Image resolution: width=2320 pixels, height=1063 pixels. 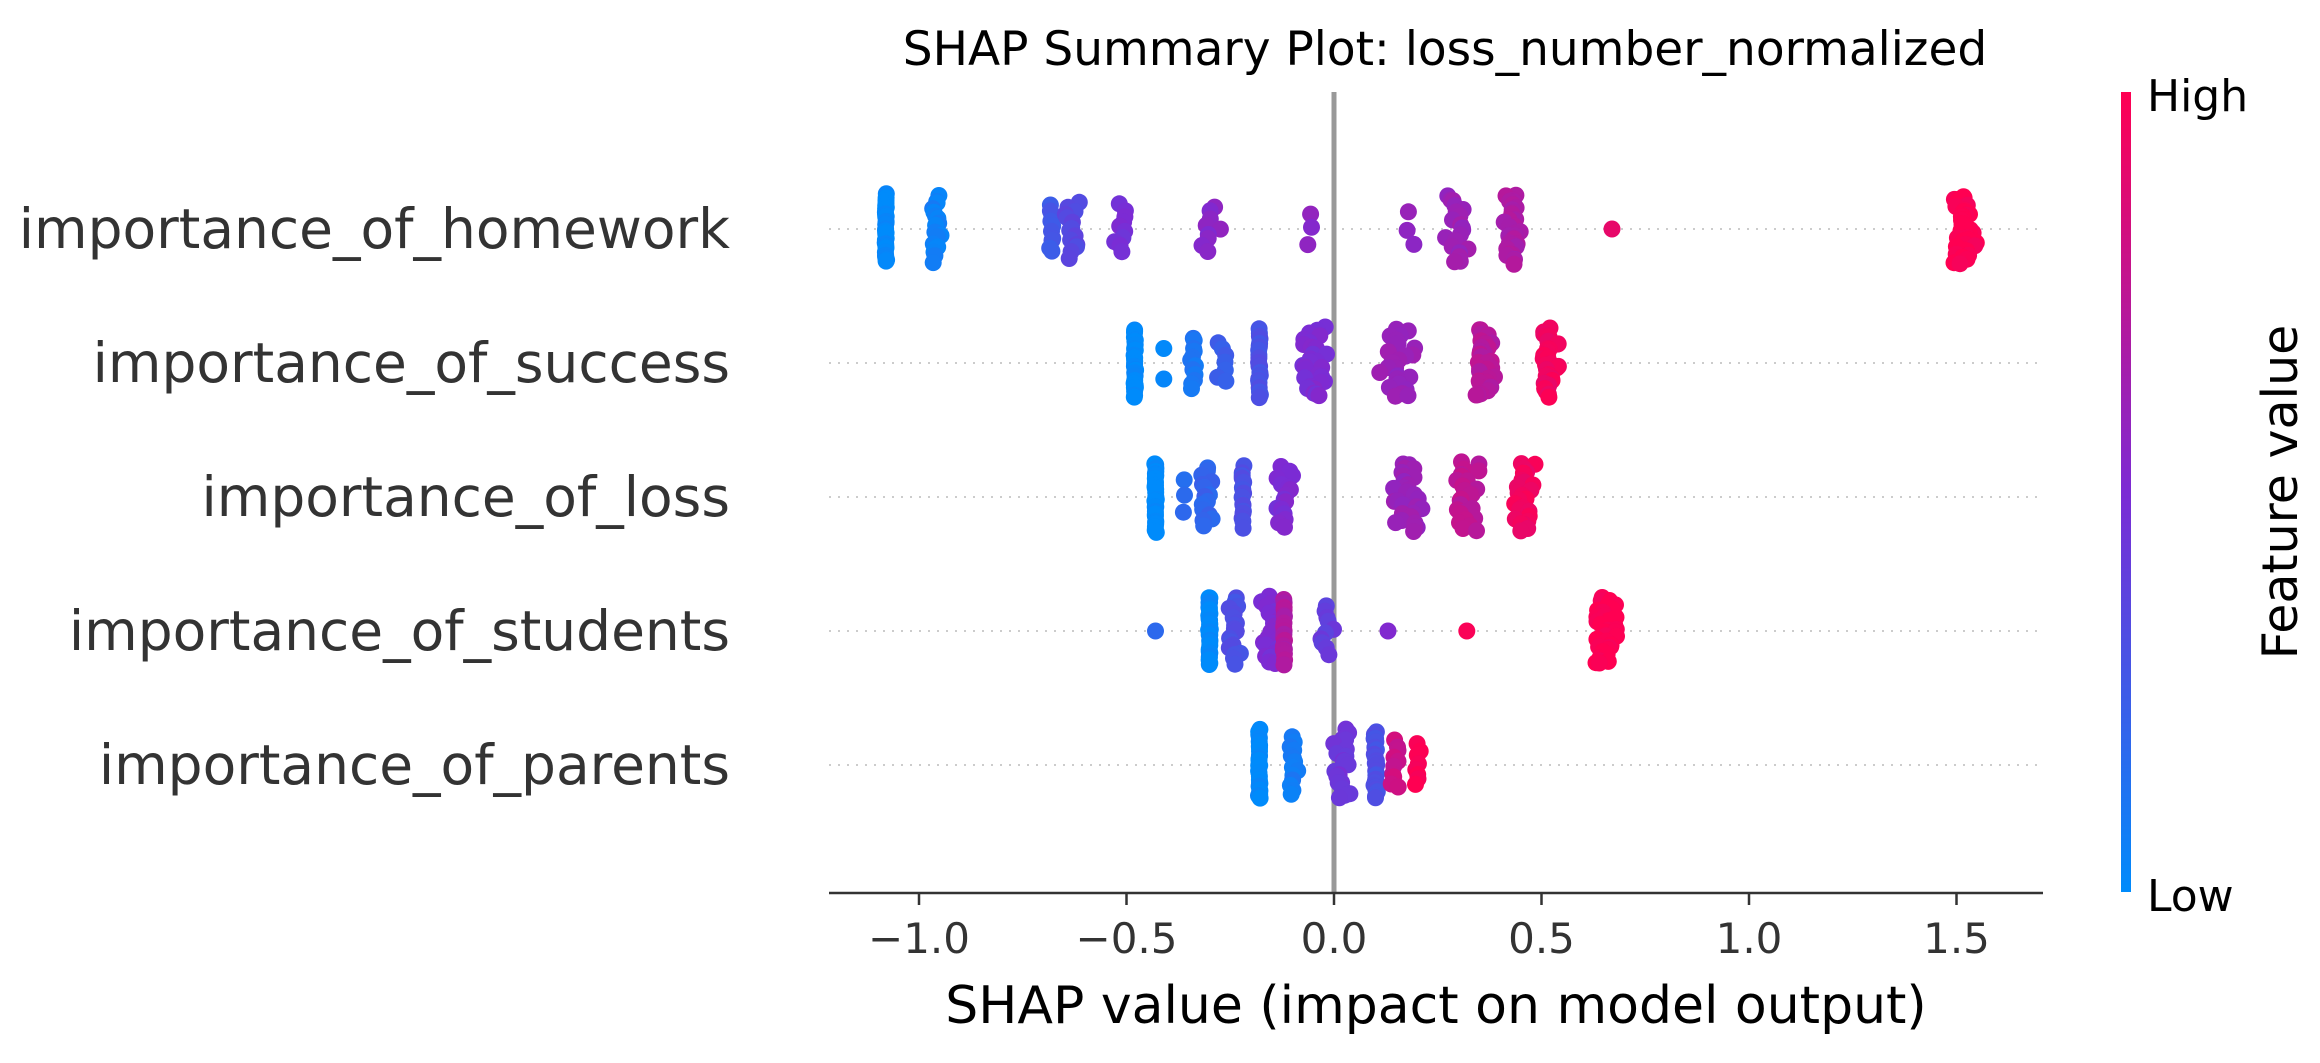 I want to click on feature-label-importance_of_loss: importance_of_loss, so click(x=466, y=497).